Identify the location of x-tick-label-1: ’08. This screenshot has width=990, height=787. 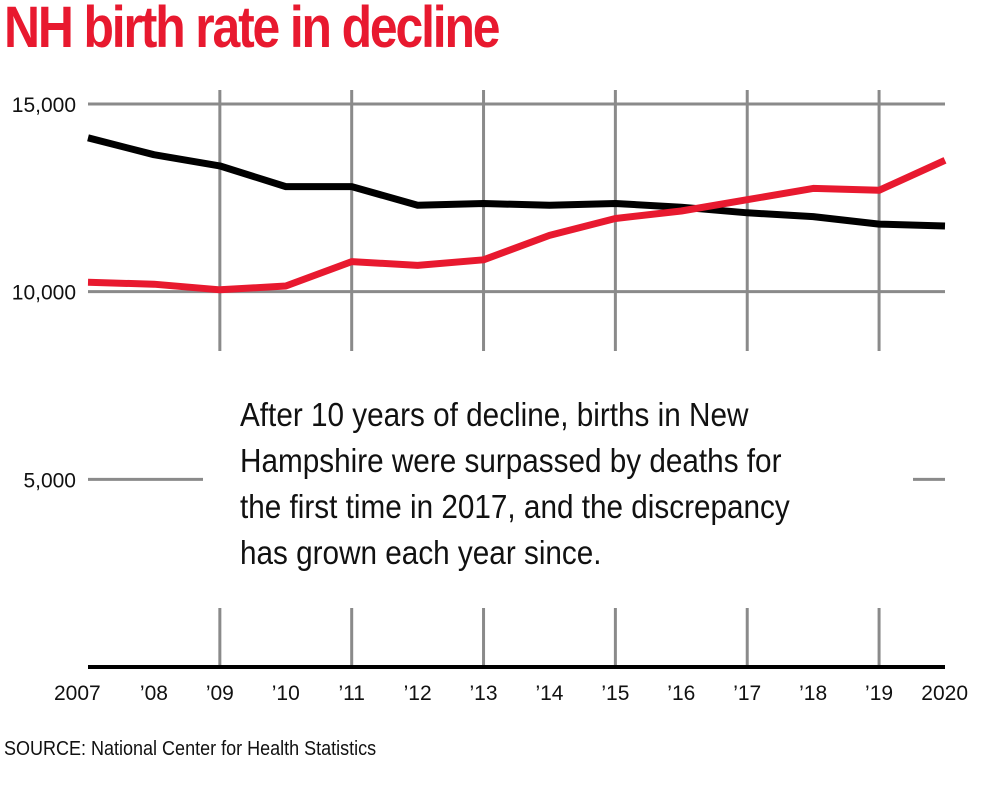
(154, 693).